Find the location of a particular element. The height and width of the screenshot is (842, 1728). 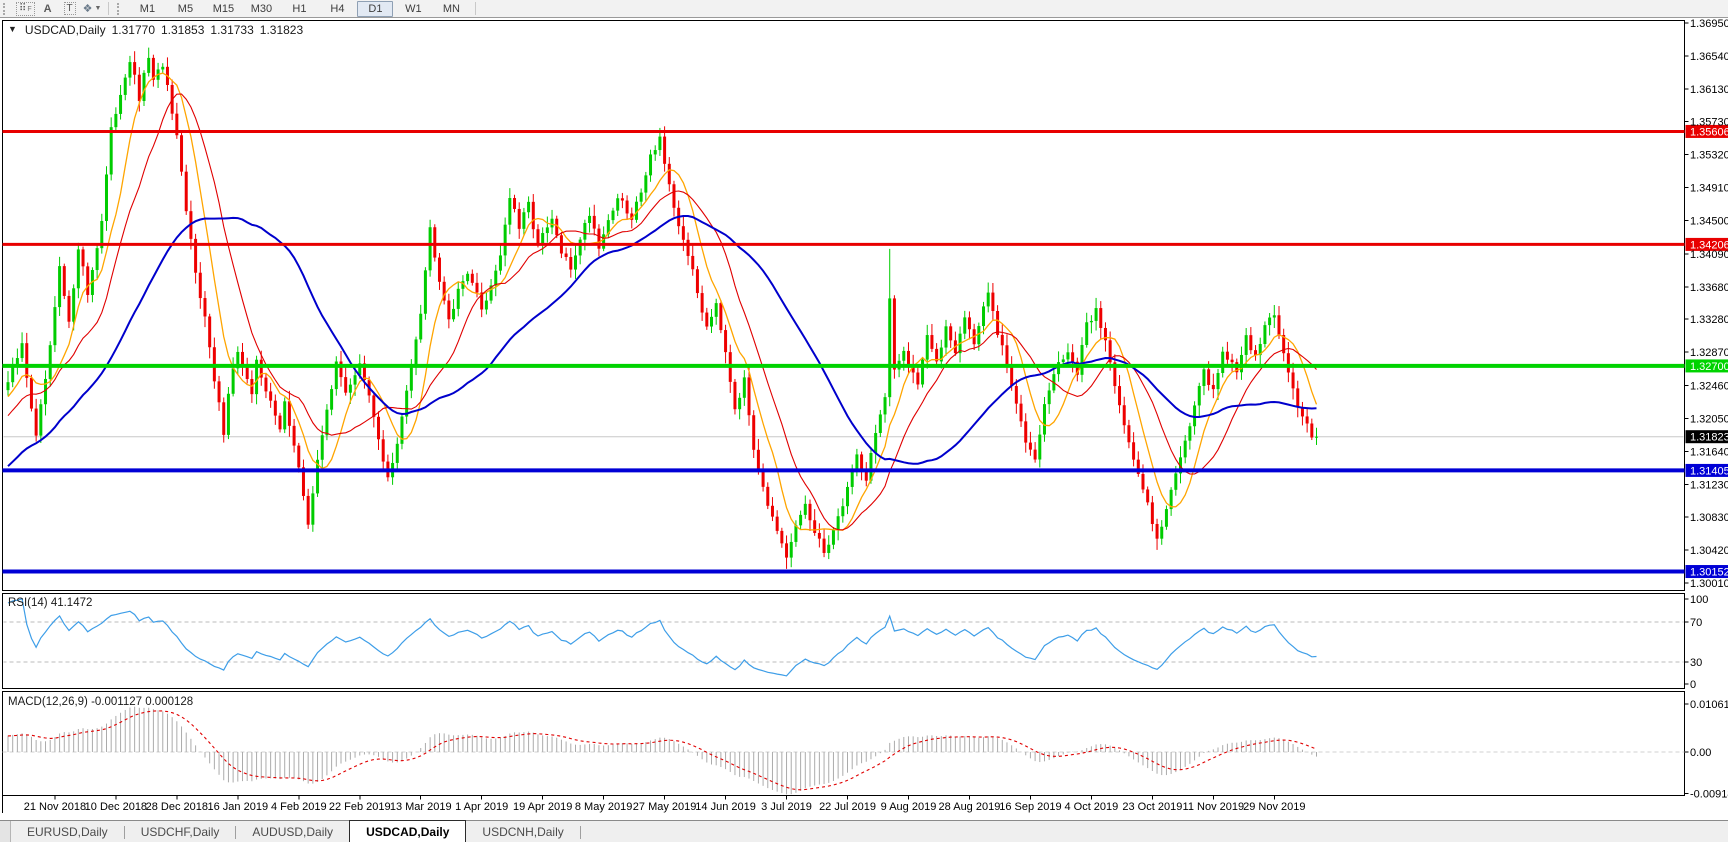

timeframe-m30-button: M30 is located at coordinates (261, 8).